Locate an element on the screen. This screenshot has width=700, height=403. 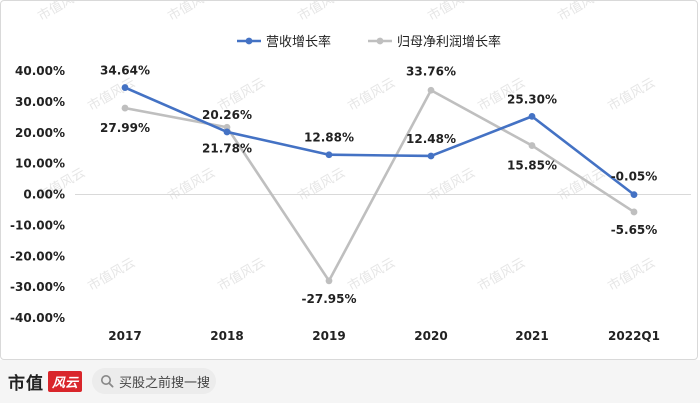
data-label-revenue-growth: 12.88% is located at coordinates (329, 138).